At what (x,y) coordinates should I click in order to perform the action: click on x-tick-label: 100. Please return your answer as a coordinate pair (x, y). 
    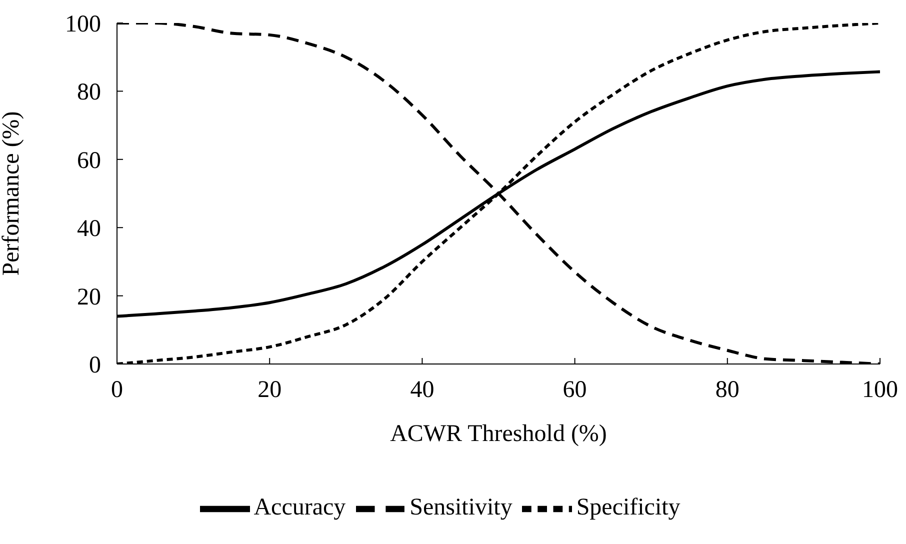
    Looking at the image, I should click on (880, 390).